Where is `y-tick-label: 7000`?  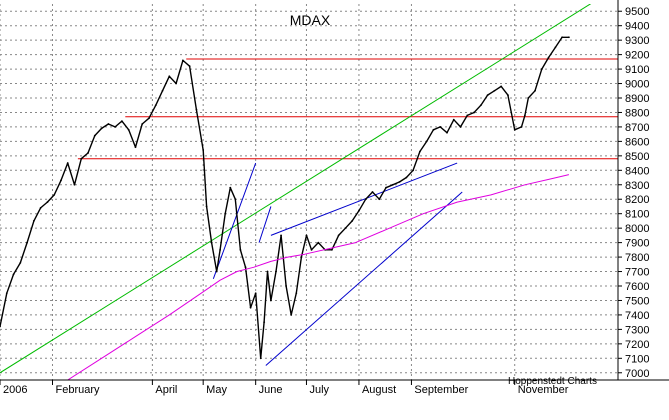 y-tick-label: 7000 is located at coordinates (637, 374).